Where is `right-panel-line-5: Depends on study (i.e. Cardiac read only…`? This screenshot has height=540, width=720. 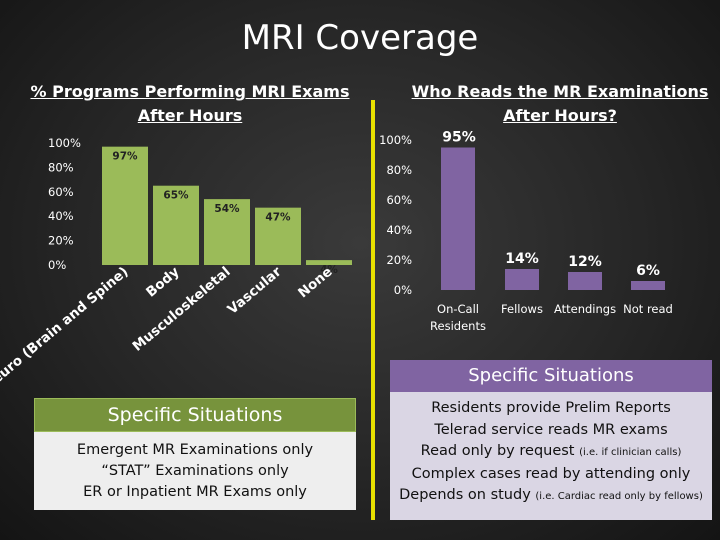
right-panel-line-5: Depends on study (i.e. Cardiac read only… is located at coordinates (551, 496).